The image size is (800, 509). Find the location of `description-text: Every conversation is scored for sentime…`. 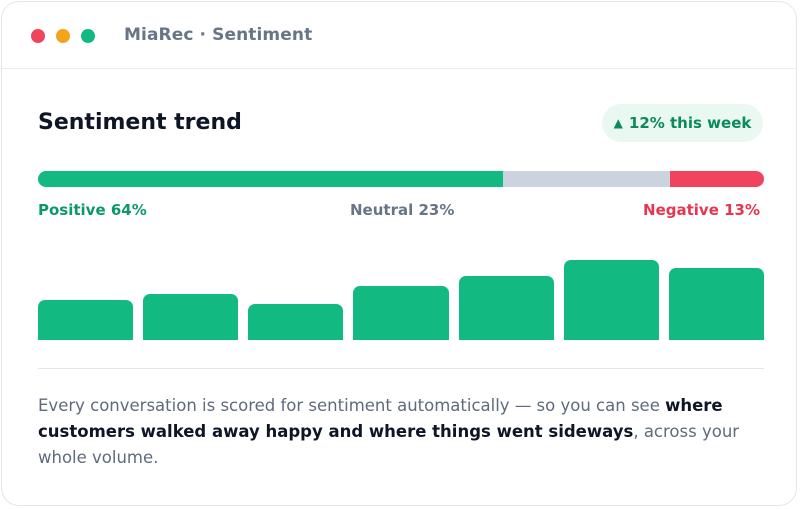

description-text: Every conversation is scored for sentime… is located at coordinates (403, 432).